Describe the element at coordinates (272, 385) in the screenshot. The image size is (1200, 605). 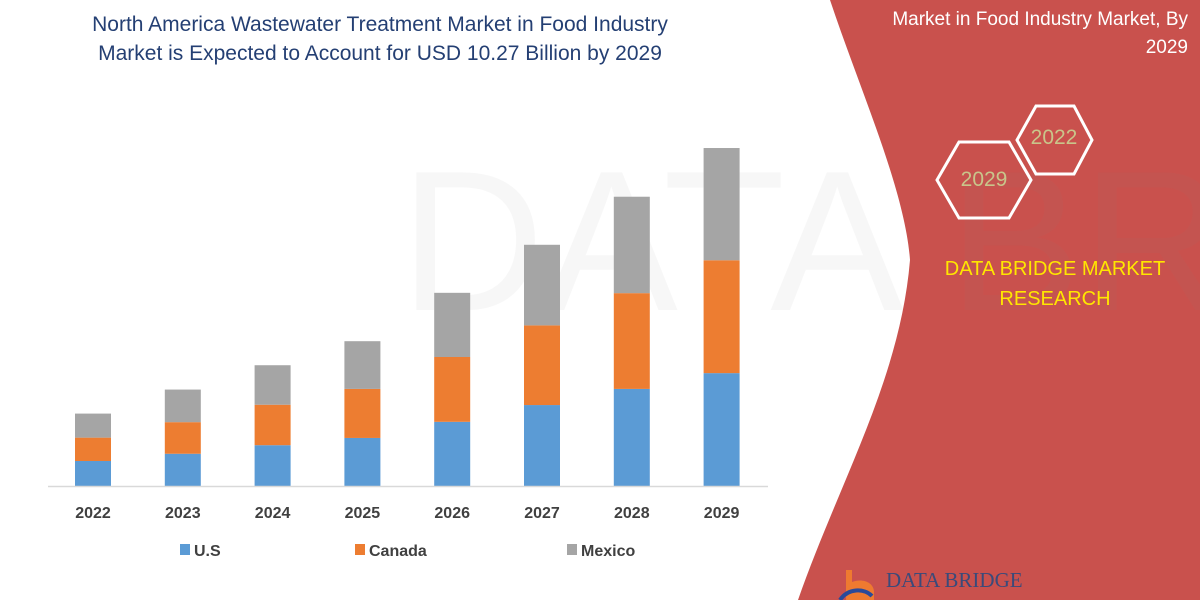
I see `bar-mexico-2024` at that location.